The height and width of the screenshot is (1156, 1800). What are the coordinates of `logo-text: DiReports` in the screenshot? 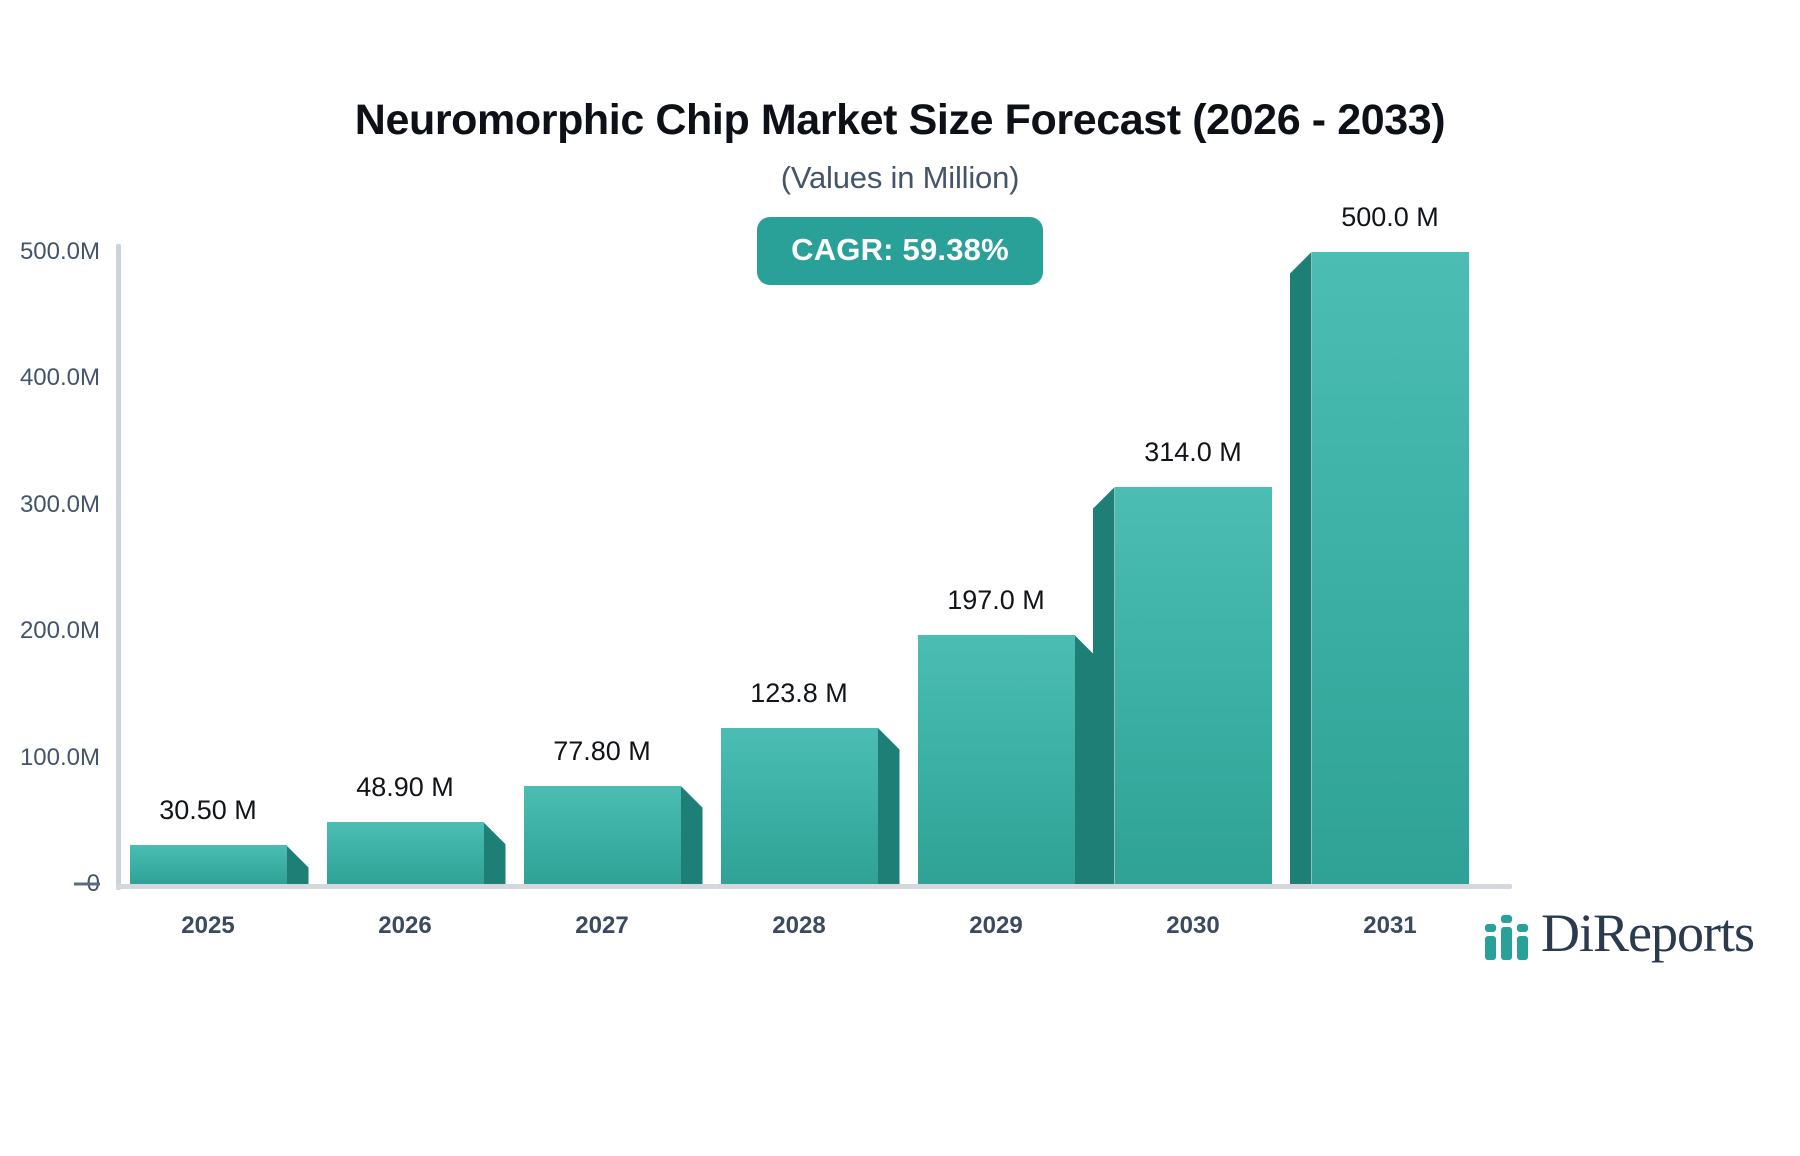 It's located at (1648, 933).